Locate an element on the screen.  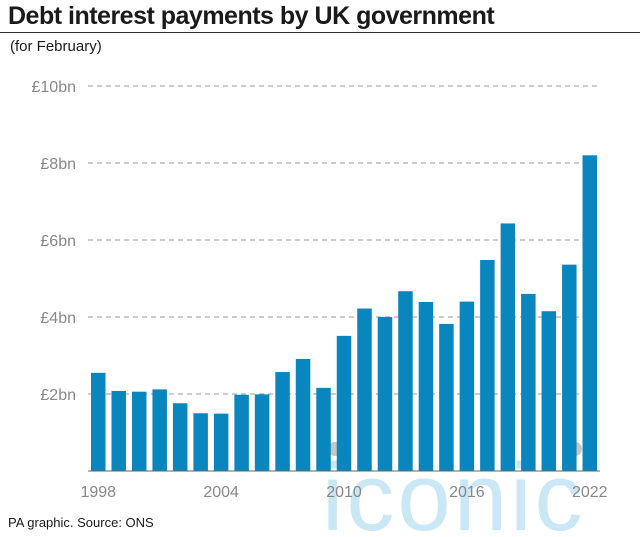
y-tick-label: £8bn is located at coordinates (58, 164).